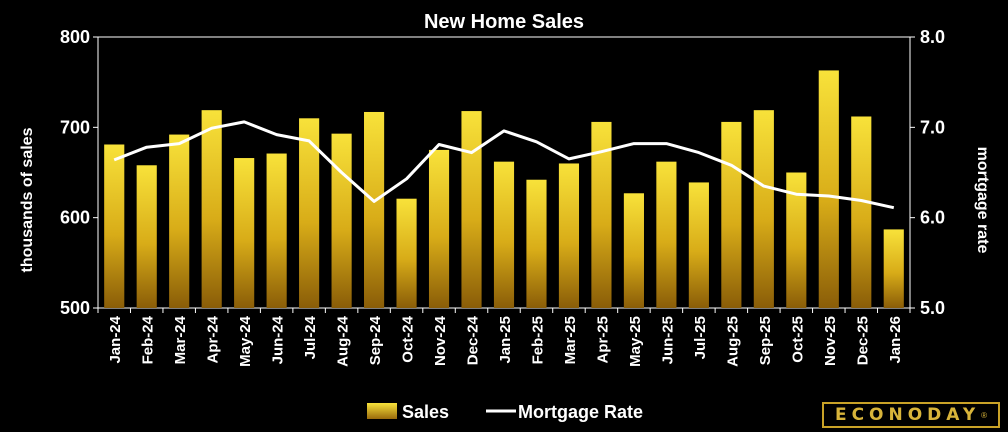  Describe the element at coordinates (602, 340) in the screenshot. I see `x-tick-label: Apr-25` at that location.